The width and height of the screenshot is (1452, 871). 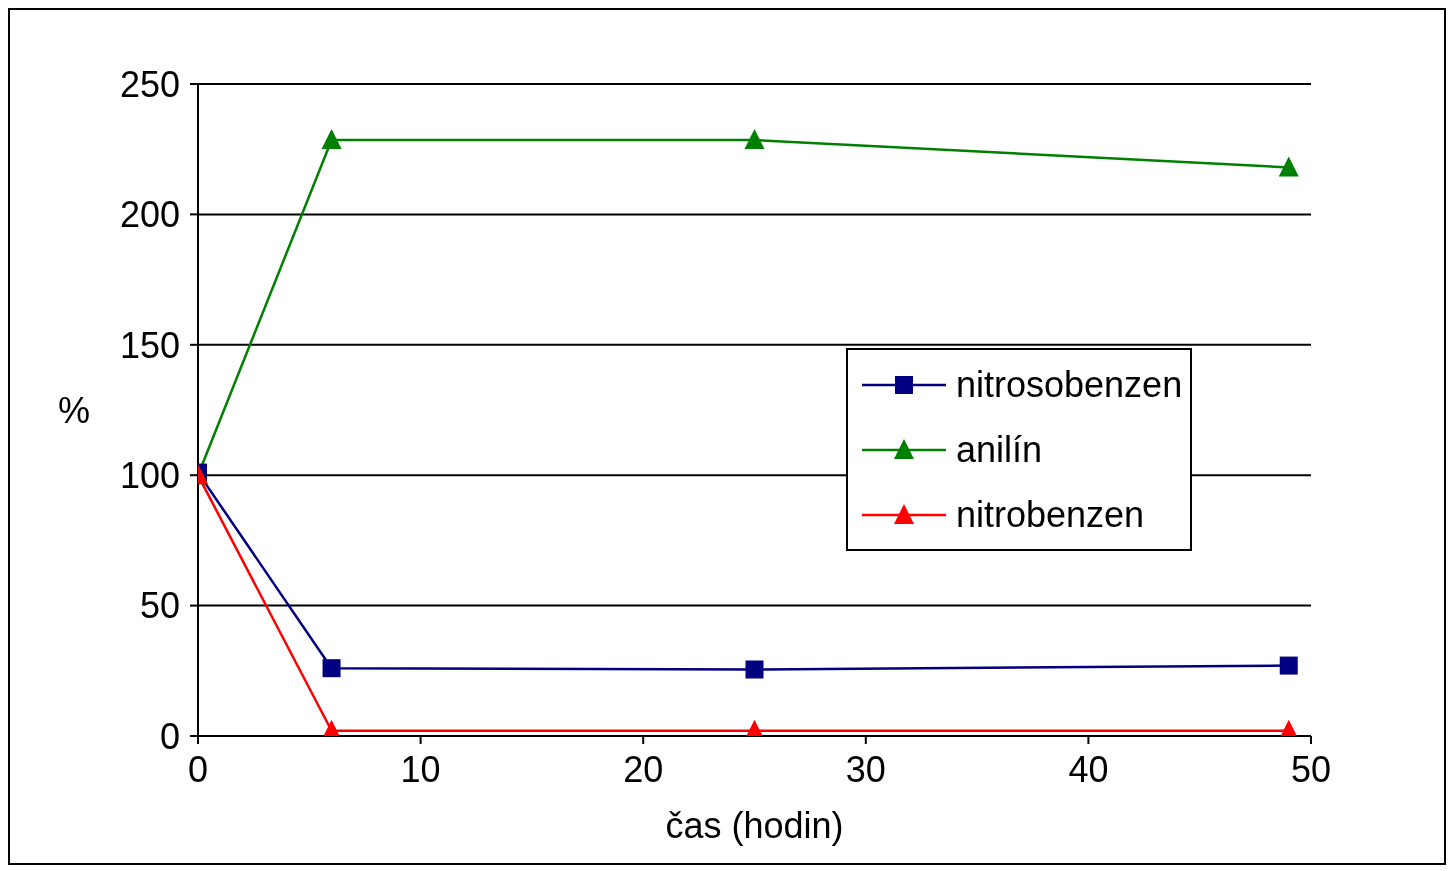 What do you see at coordinates (643, 769) in the screenshot?
I see `x-tick-label: 20` at bounding box center [643, 769].